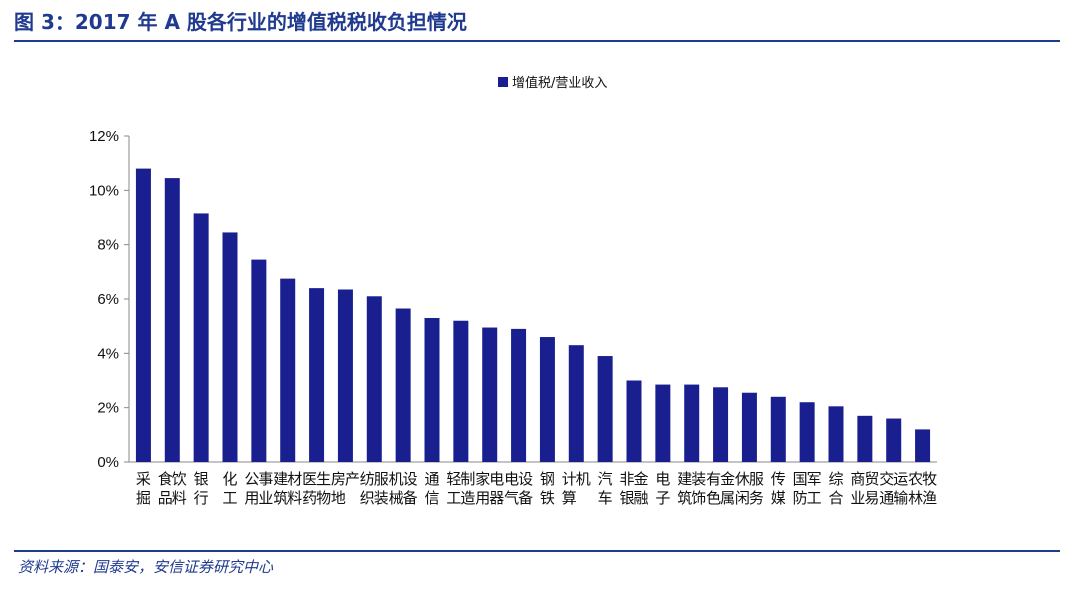 Image resolution: width=1080 pixels, height=597 pixels. What do you see at coordinates (552, 83) in the screenshot?
I see `legend: 增值税/营业收入` at bounding box center [552, 83].